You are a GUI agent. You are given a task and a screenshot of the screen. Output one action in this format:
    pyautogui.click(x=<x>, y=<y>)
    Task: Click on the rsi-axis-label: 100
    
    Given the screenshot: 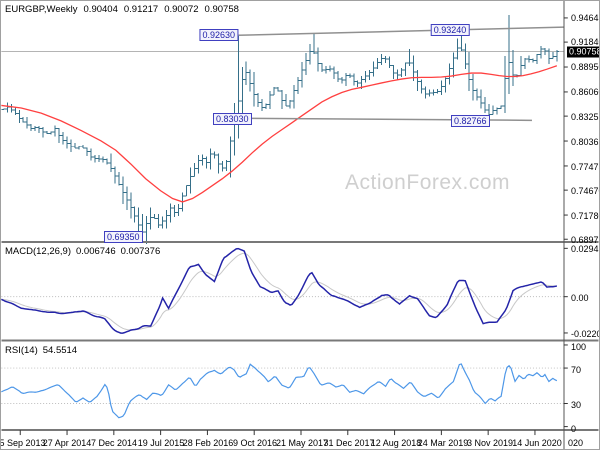 What is the action you would take?
    pyautogui.click(x=579, y=346)
    